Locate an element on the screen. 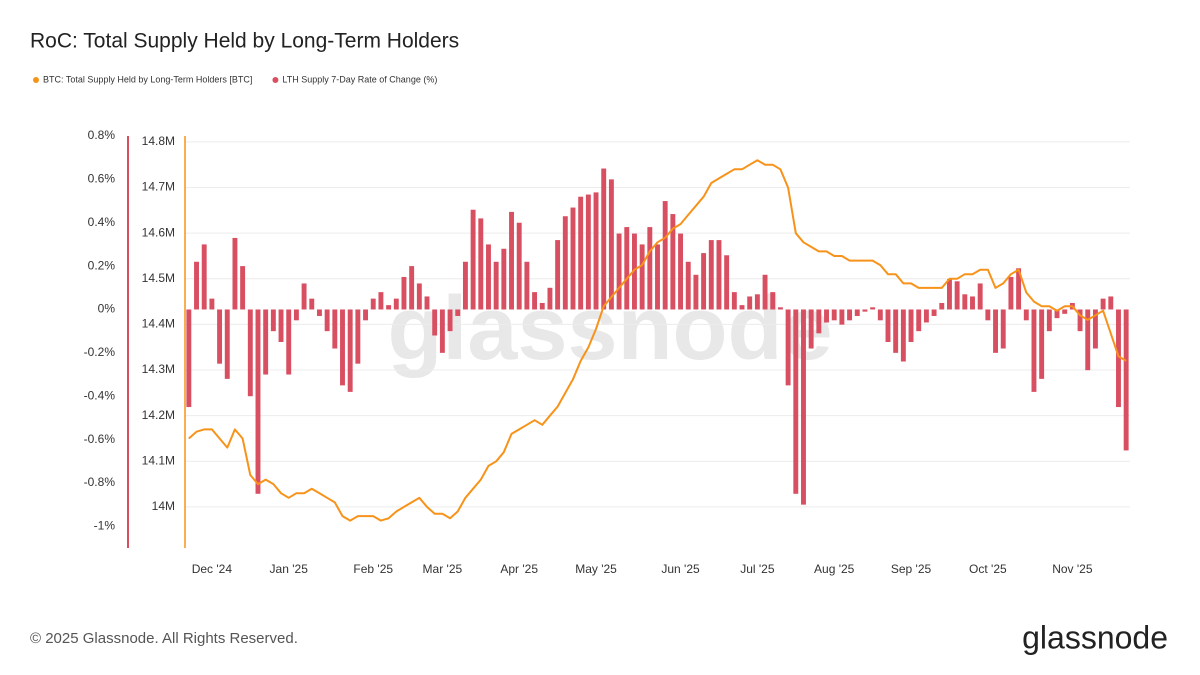  x-tick-label: Mar '25 is located at coordinates (443, 569).